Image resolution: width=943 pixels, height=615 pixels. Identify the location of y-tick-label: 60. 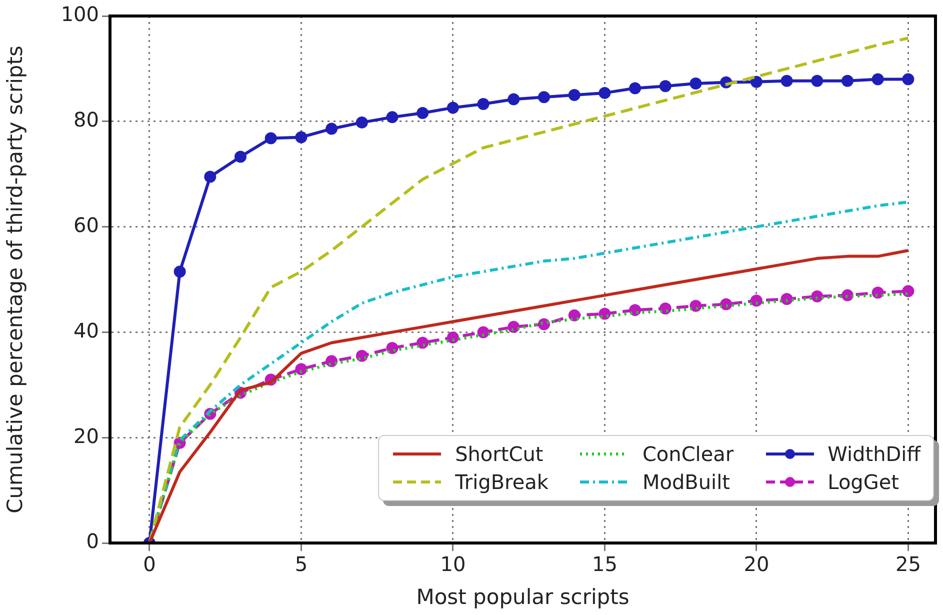
(86, 225).